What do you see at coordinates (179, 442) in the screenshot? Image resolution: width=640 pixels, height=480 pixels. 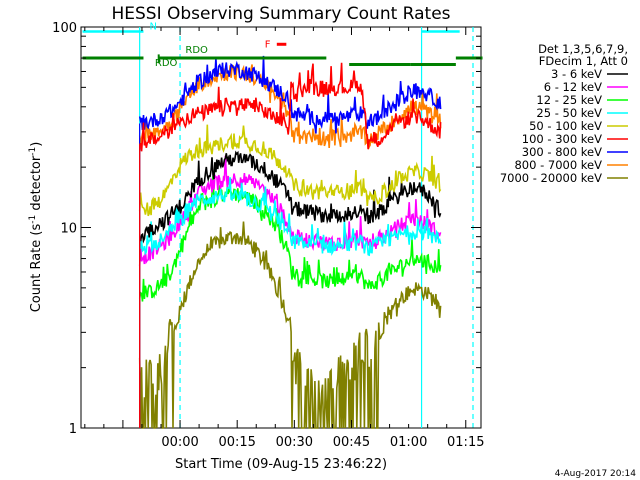 I see `x-tick-label-0: 00:00` at bounding box center [179, 442].